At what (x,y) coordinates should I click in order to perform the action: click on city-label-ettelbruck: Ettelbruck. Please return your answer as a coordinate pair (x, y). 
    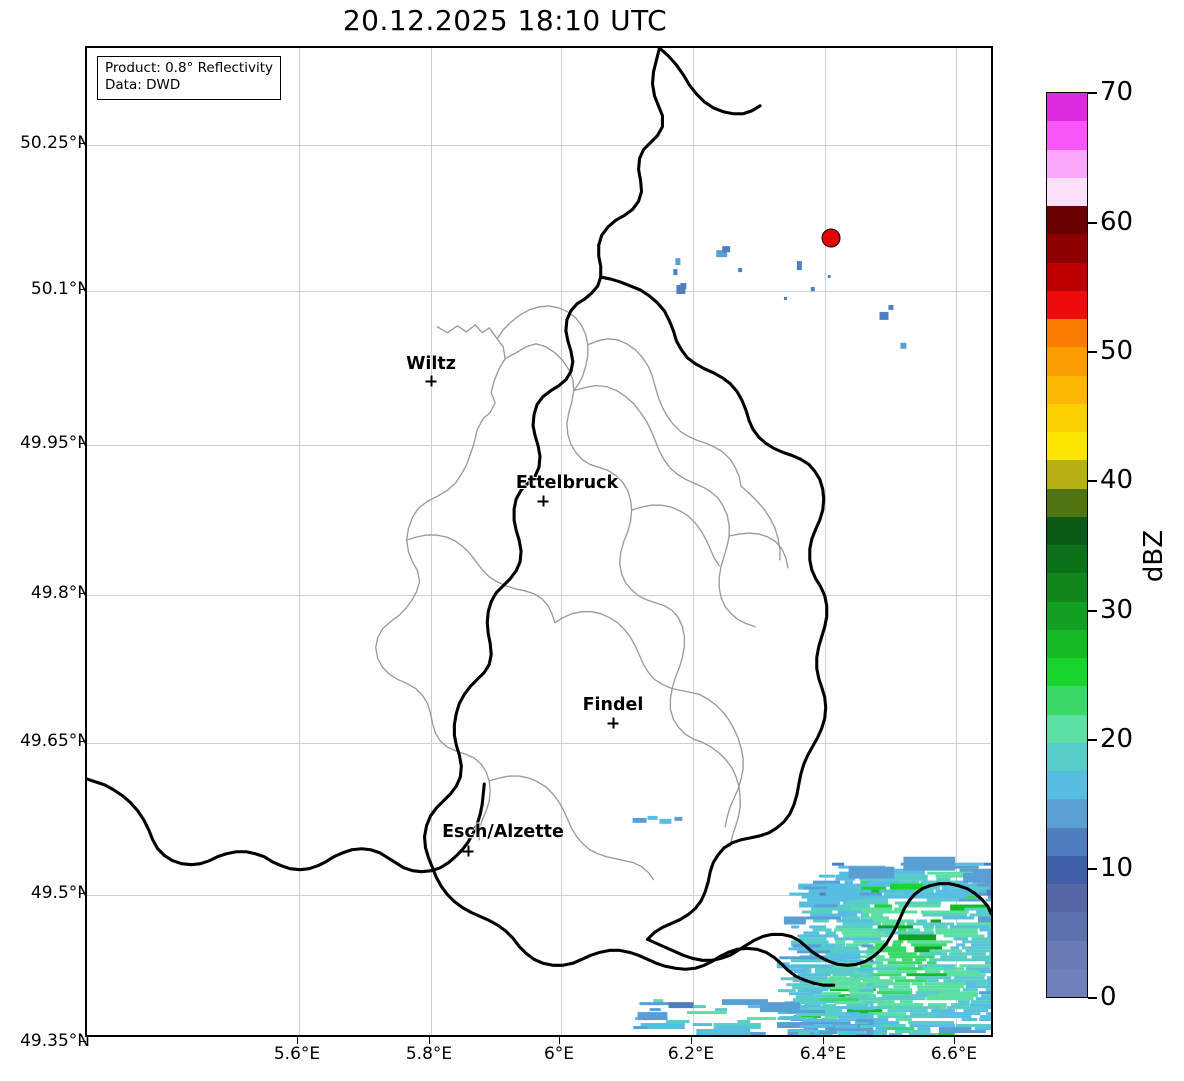
    Looking at the image, I should click on (567, 483).